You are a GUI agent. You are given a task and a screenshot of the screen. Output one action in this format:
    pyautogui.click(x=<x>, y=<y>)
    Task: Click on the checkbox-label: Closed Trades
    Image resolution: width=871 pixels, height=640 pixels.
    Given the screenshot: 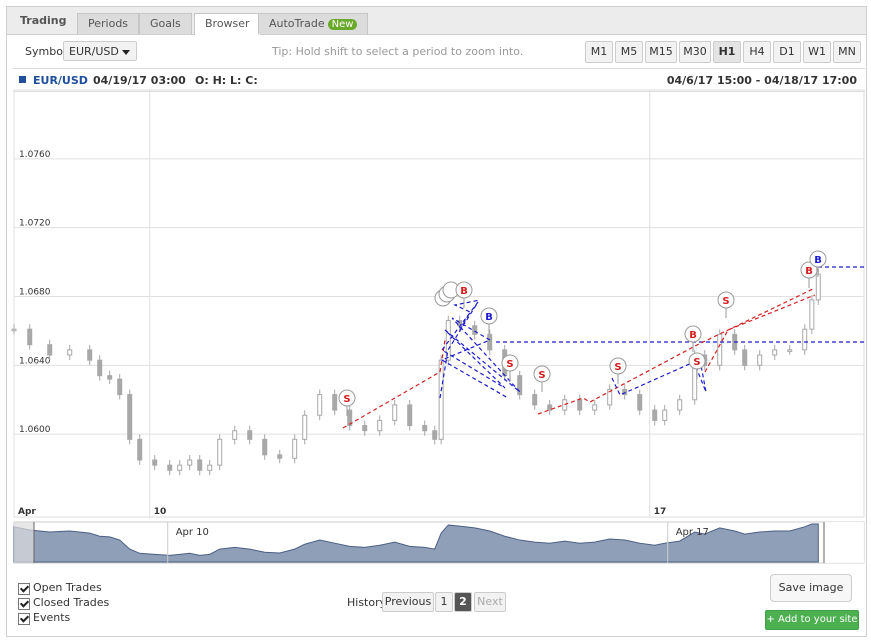 What is the action you would take?
    pyautogui.click(x=71, y=602)
    